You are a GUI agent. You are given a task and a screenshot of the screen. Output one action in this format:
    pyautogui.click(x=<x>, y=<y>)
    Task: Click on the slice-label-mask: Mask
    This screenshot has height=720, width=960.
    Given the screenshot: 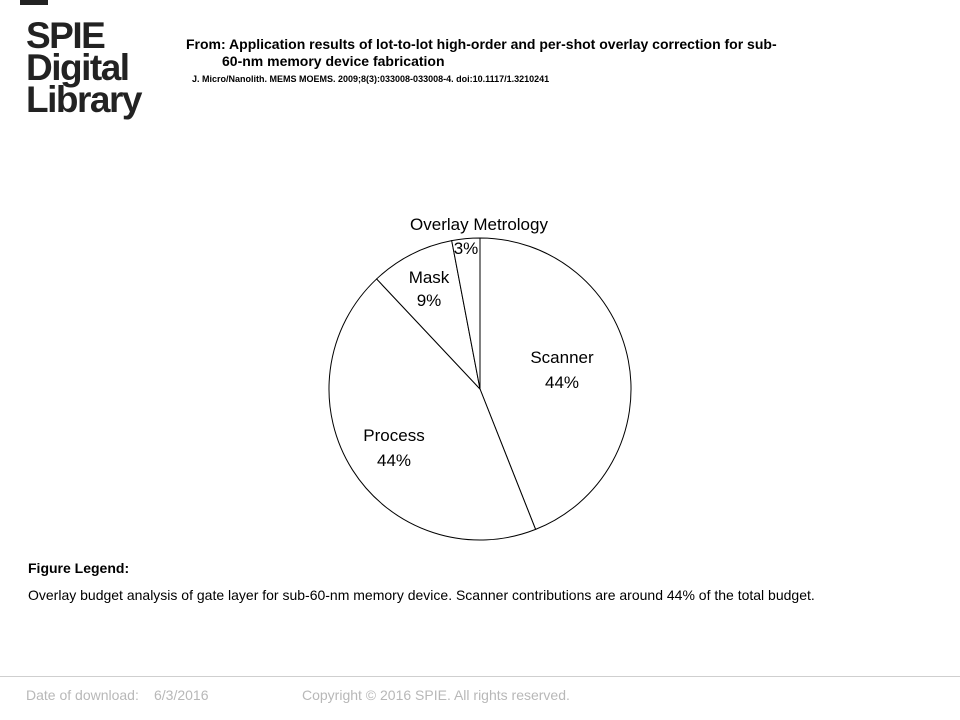 What is the action you would take?
    pyautogui.click(x=429, y=277)
    